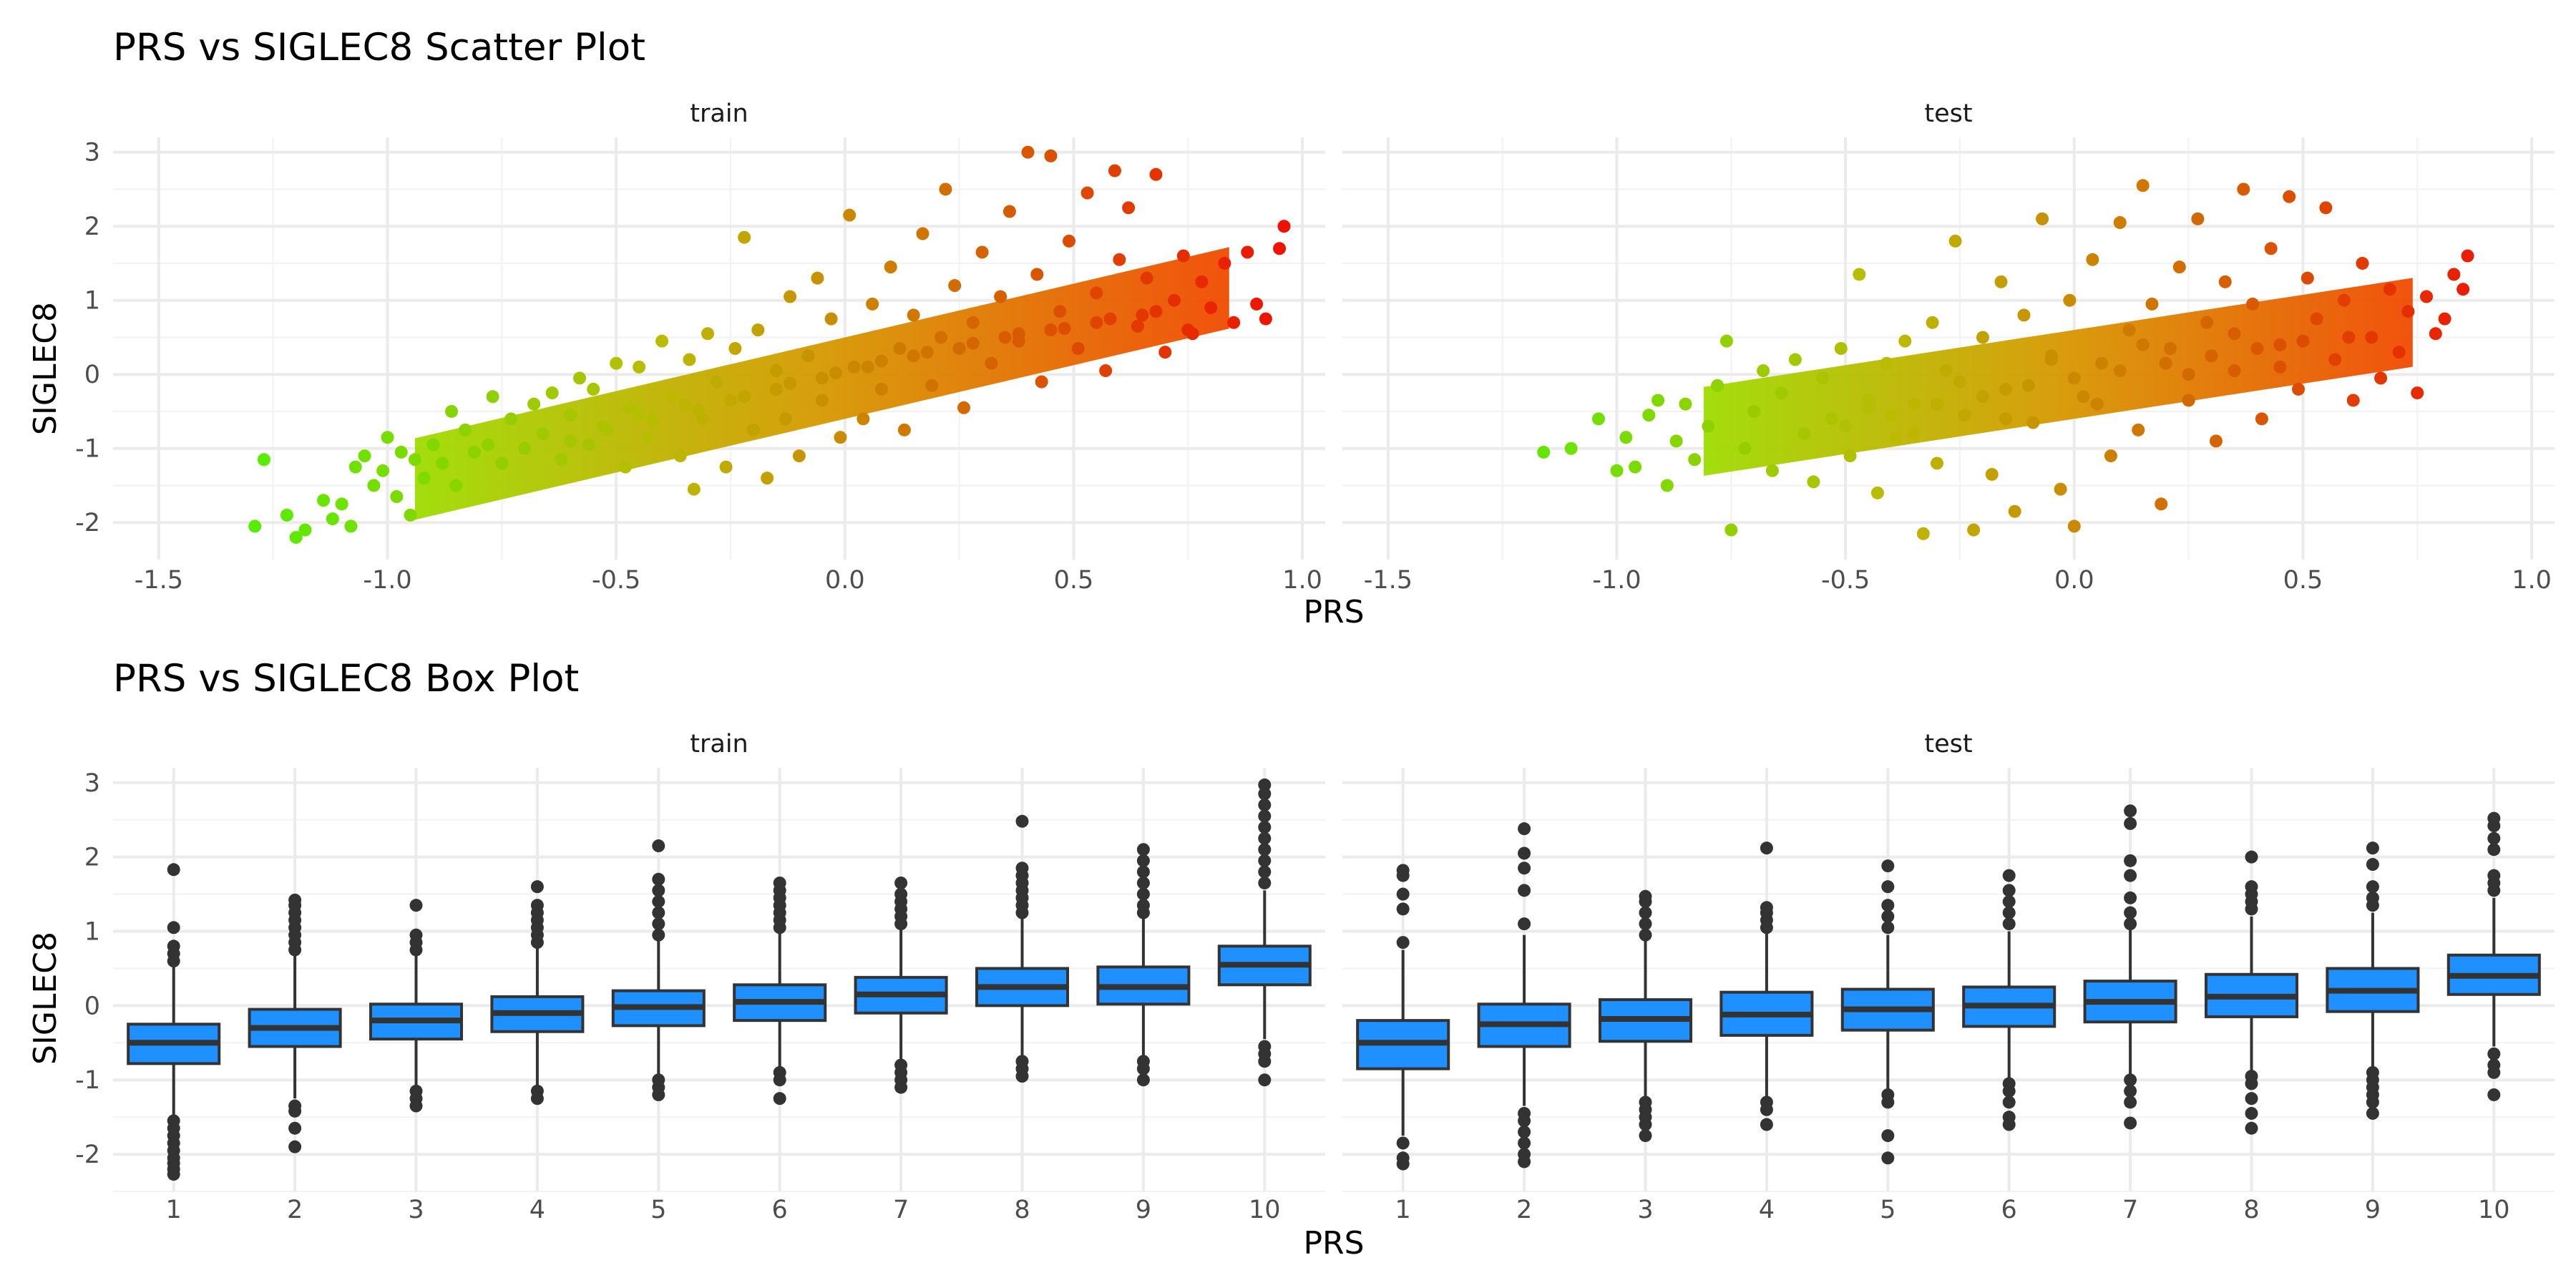 The height and width of the screenshot is (1288, 2576). What do you see at coordinates (87, 449) in the screenshot?
I see `y-tick-label: -1` at bounding box center [87, 449].